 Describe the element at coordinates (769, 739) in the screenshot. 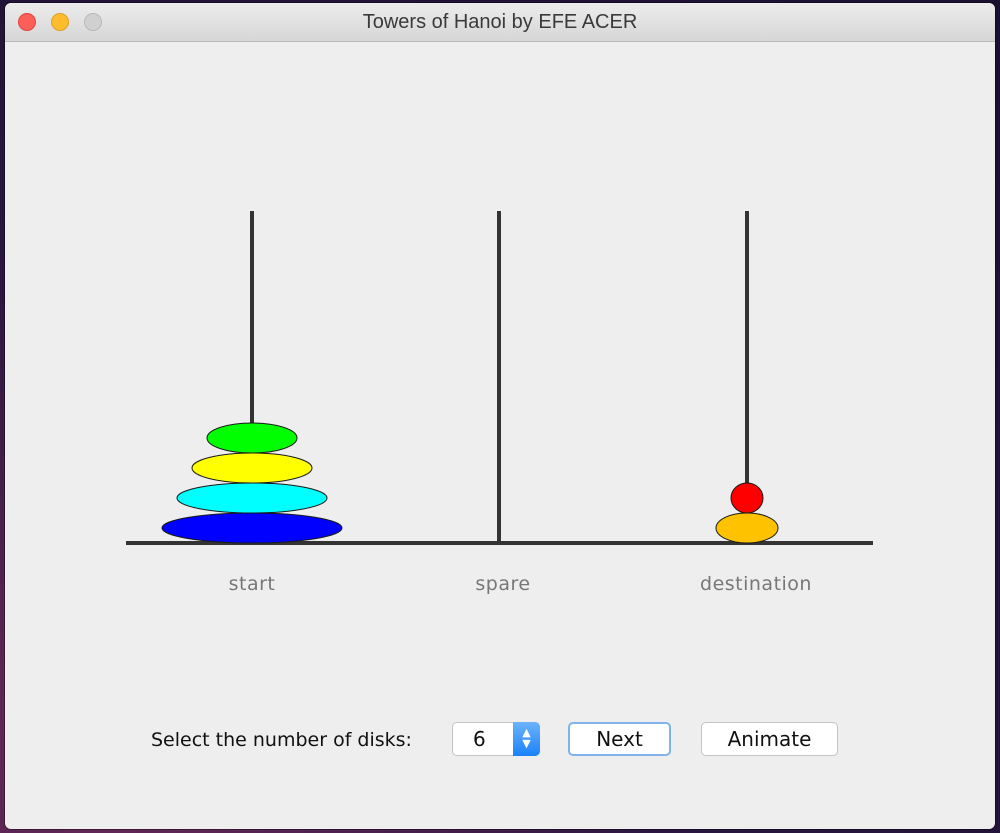

I see `animate-button: Animate` at that location.